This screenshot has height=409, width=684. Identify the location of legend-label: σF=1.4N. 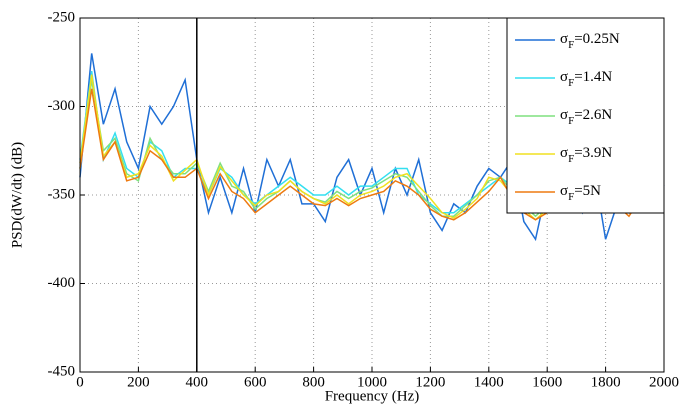
(586, 78).